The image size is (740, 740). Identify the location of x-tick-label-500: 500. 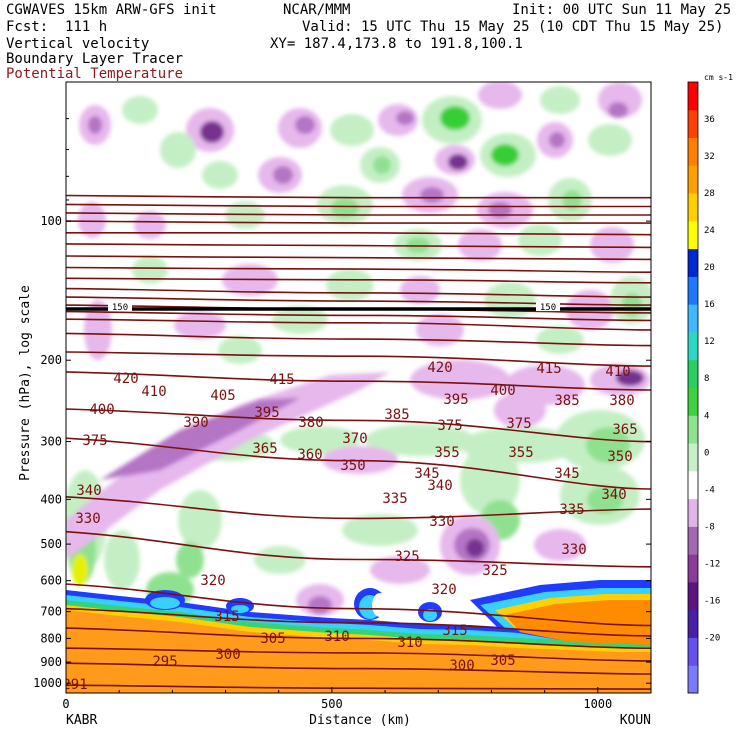
(332, 704).